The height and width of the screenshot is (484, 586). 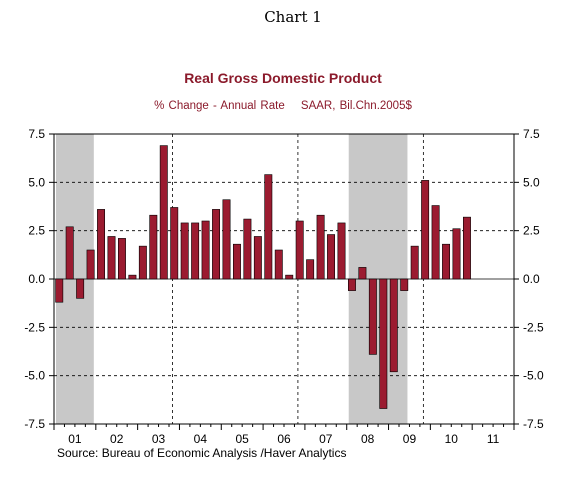 I want to click on x-tick-label: 09, so click(x=410, y=439).